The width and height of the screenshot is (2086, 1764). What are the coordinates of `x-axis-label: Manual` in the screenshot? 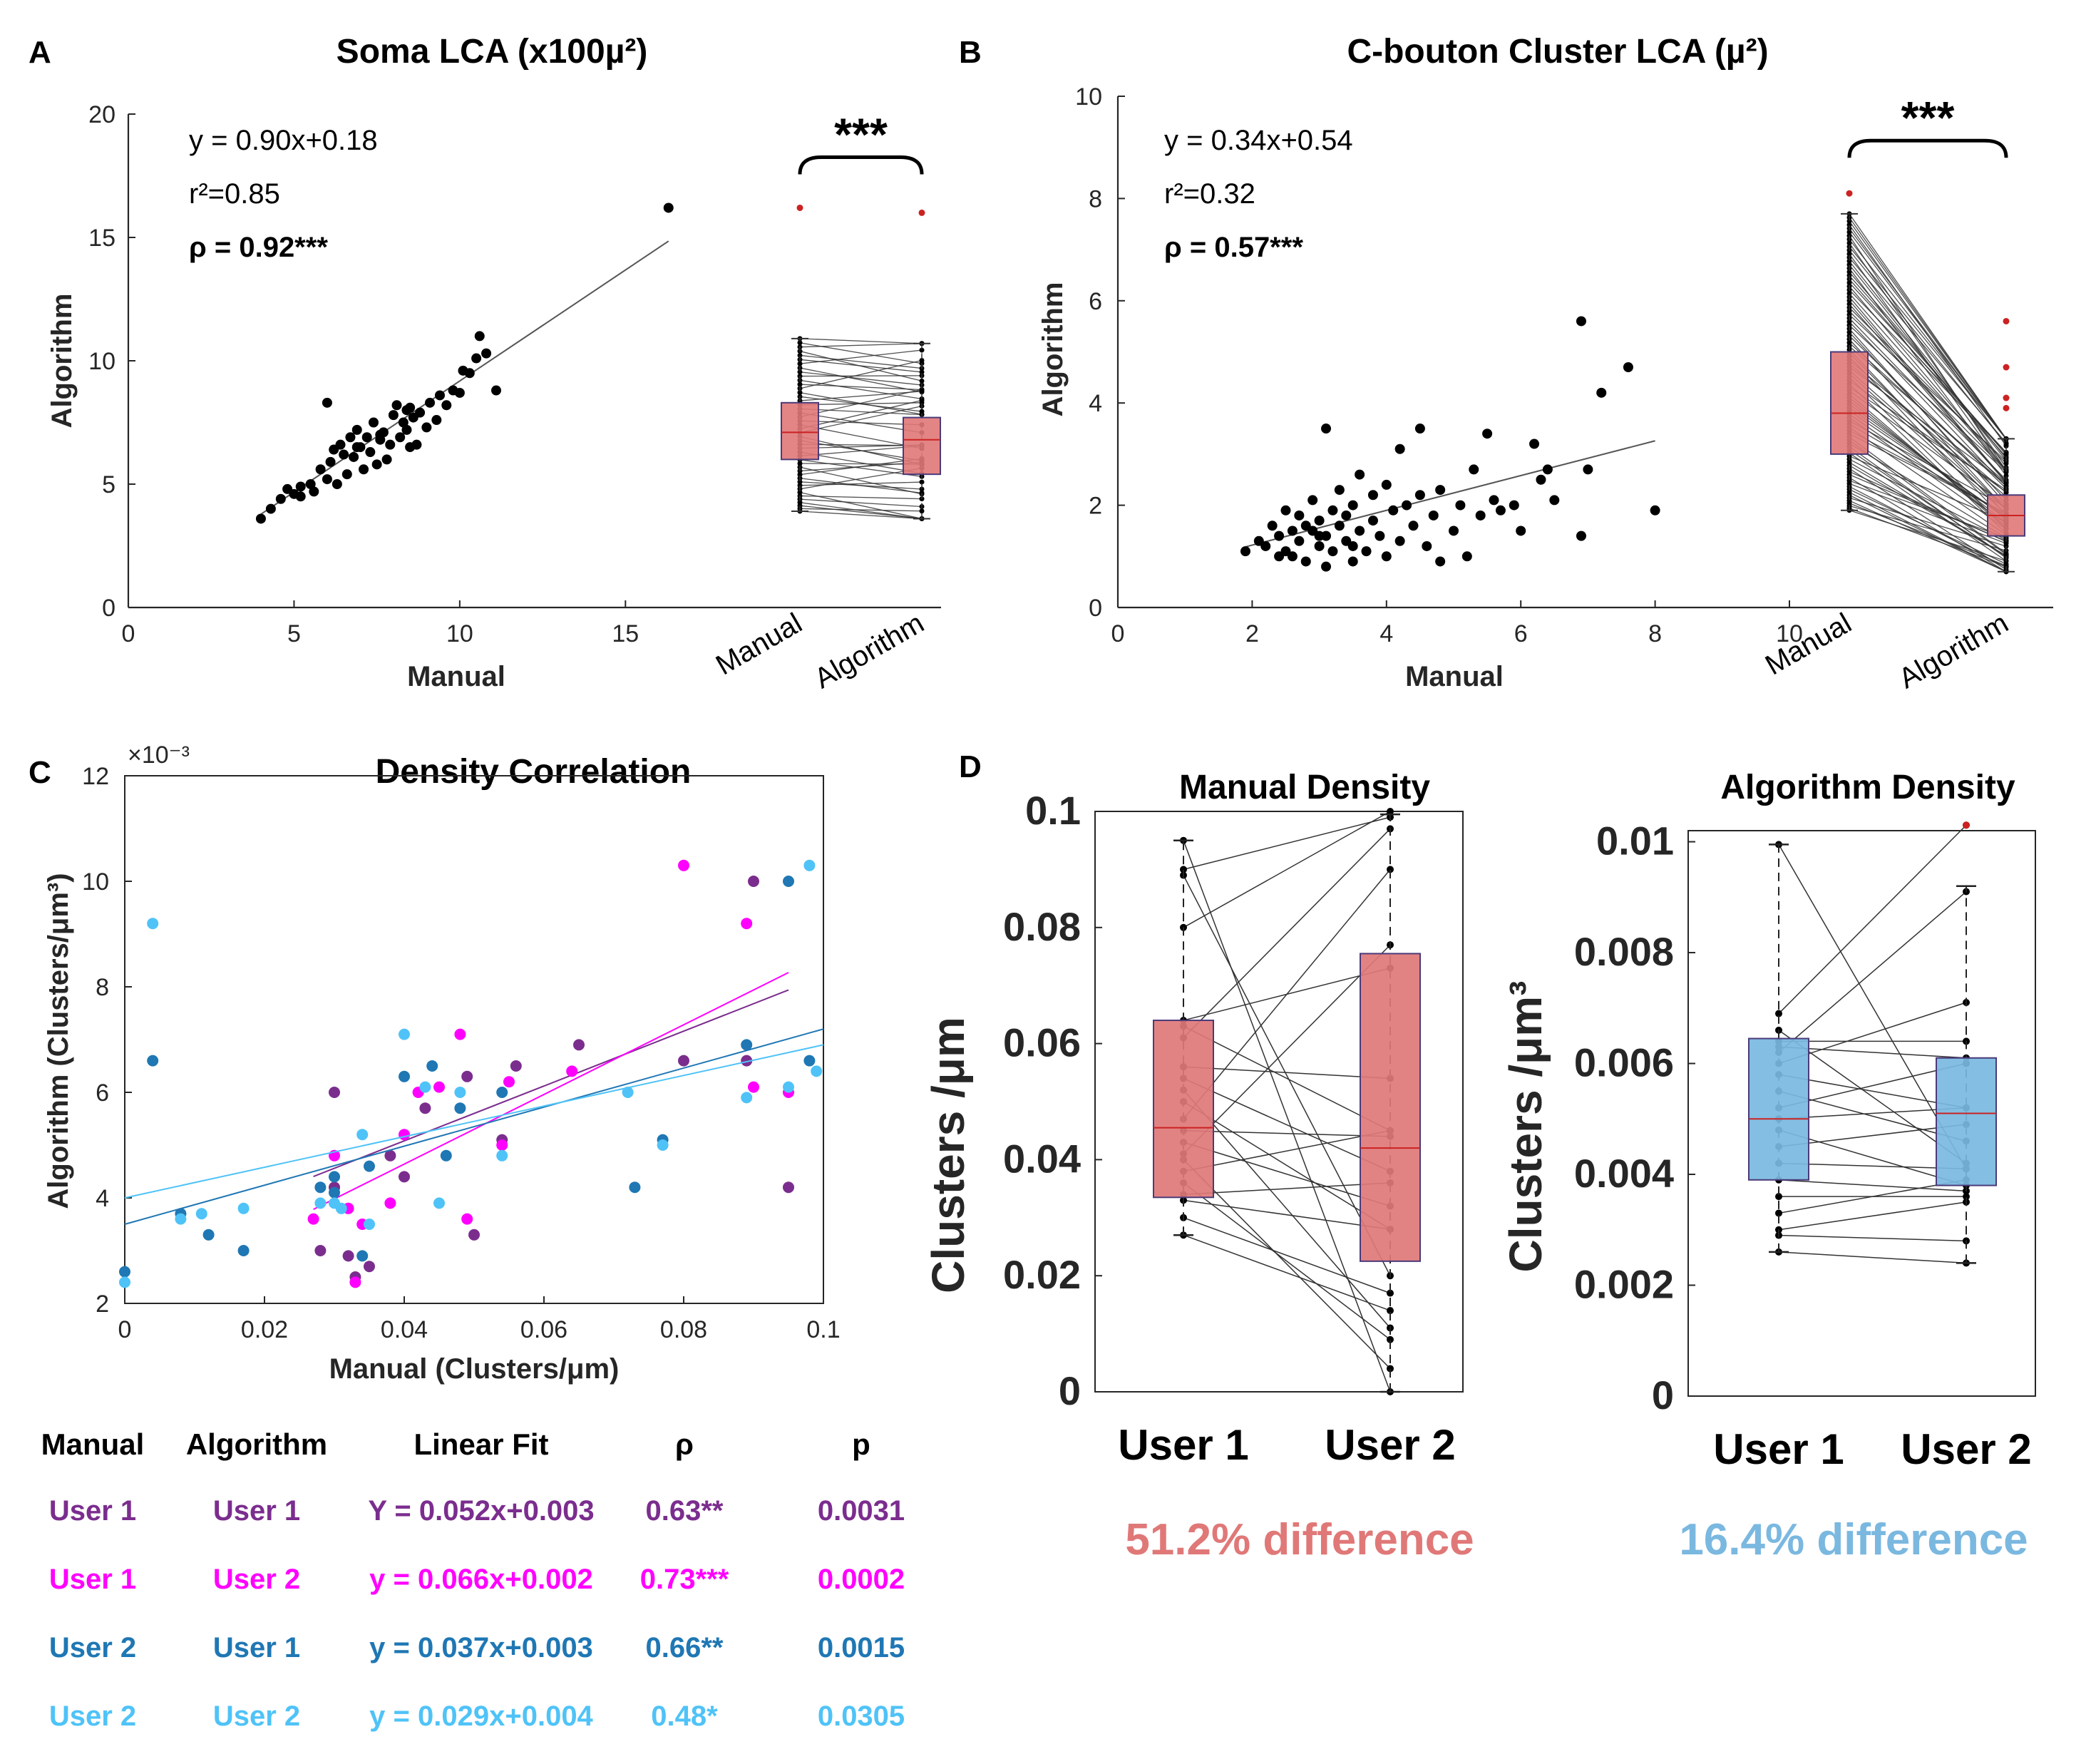 It's located at (456, 676).